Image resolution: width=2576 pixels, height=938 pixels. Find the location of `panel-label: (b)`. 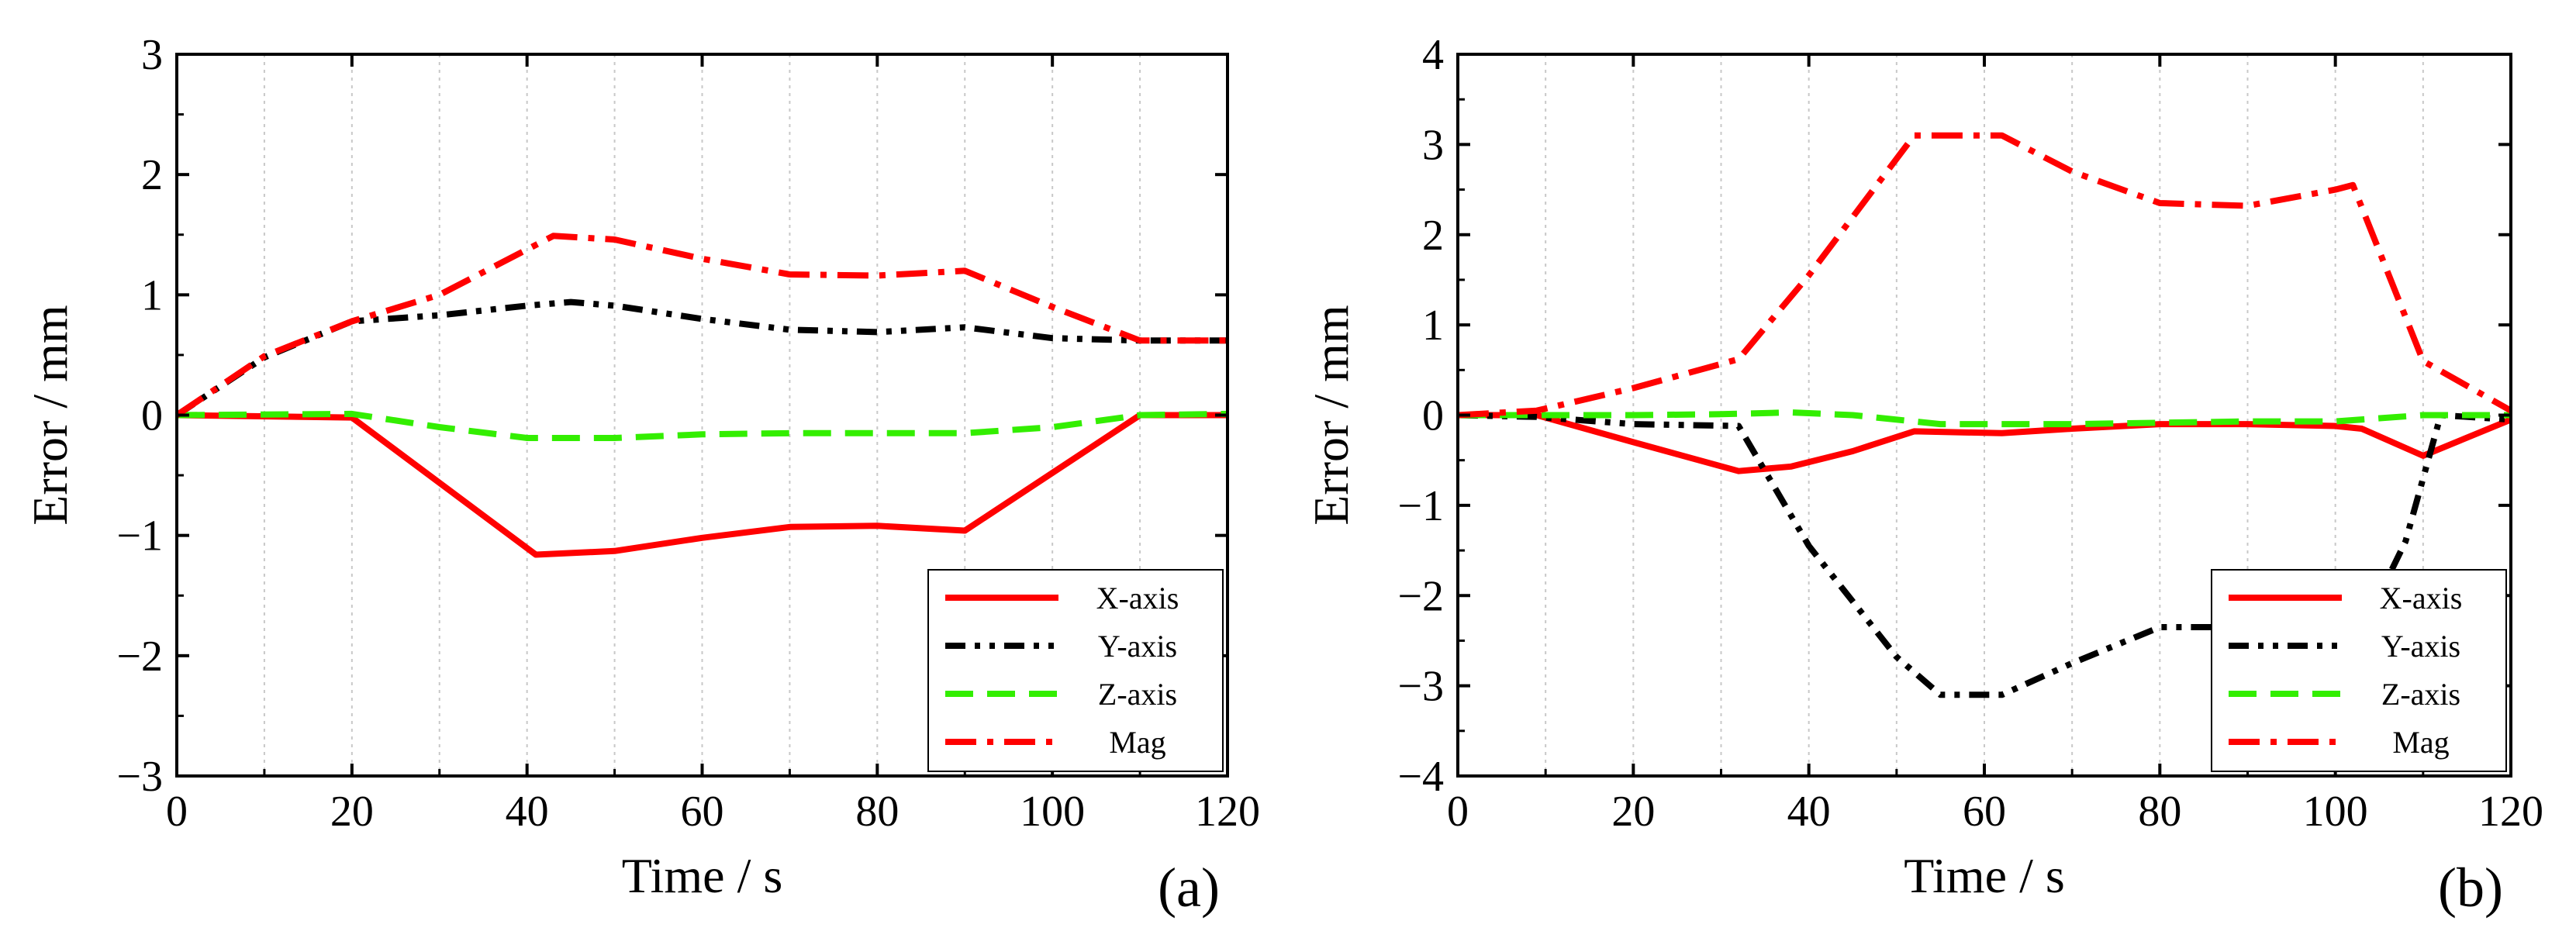

panel-label: (b) is located at coordinates (2471, 888).